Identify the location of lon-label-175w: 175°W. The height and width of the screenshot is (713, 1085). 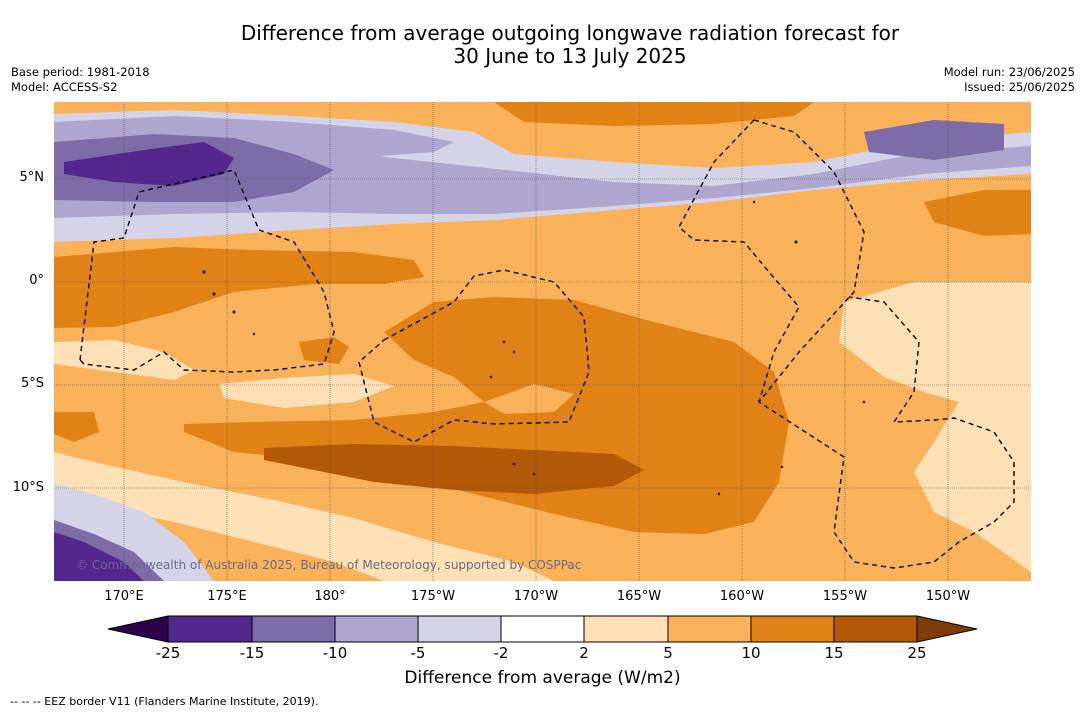
(433, 596).